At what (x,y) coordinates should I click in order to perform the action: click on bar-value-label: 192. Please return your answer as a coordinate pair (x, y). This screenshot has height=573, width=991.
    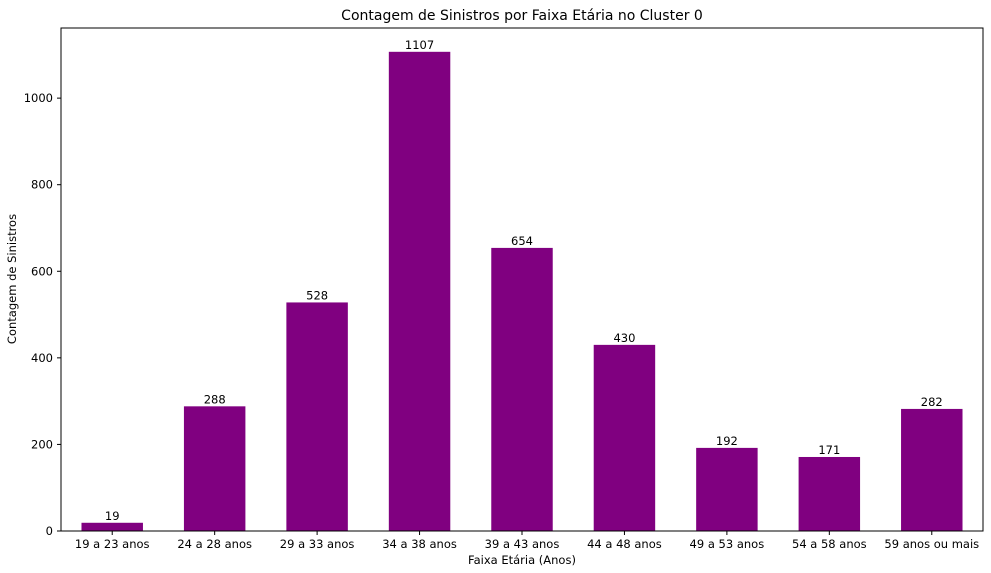
    Looking at the image, I should click on (727, 441).